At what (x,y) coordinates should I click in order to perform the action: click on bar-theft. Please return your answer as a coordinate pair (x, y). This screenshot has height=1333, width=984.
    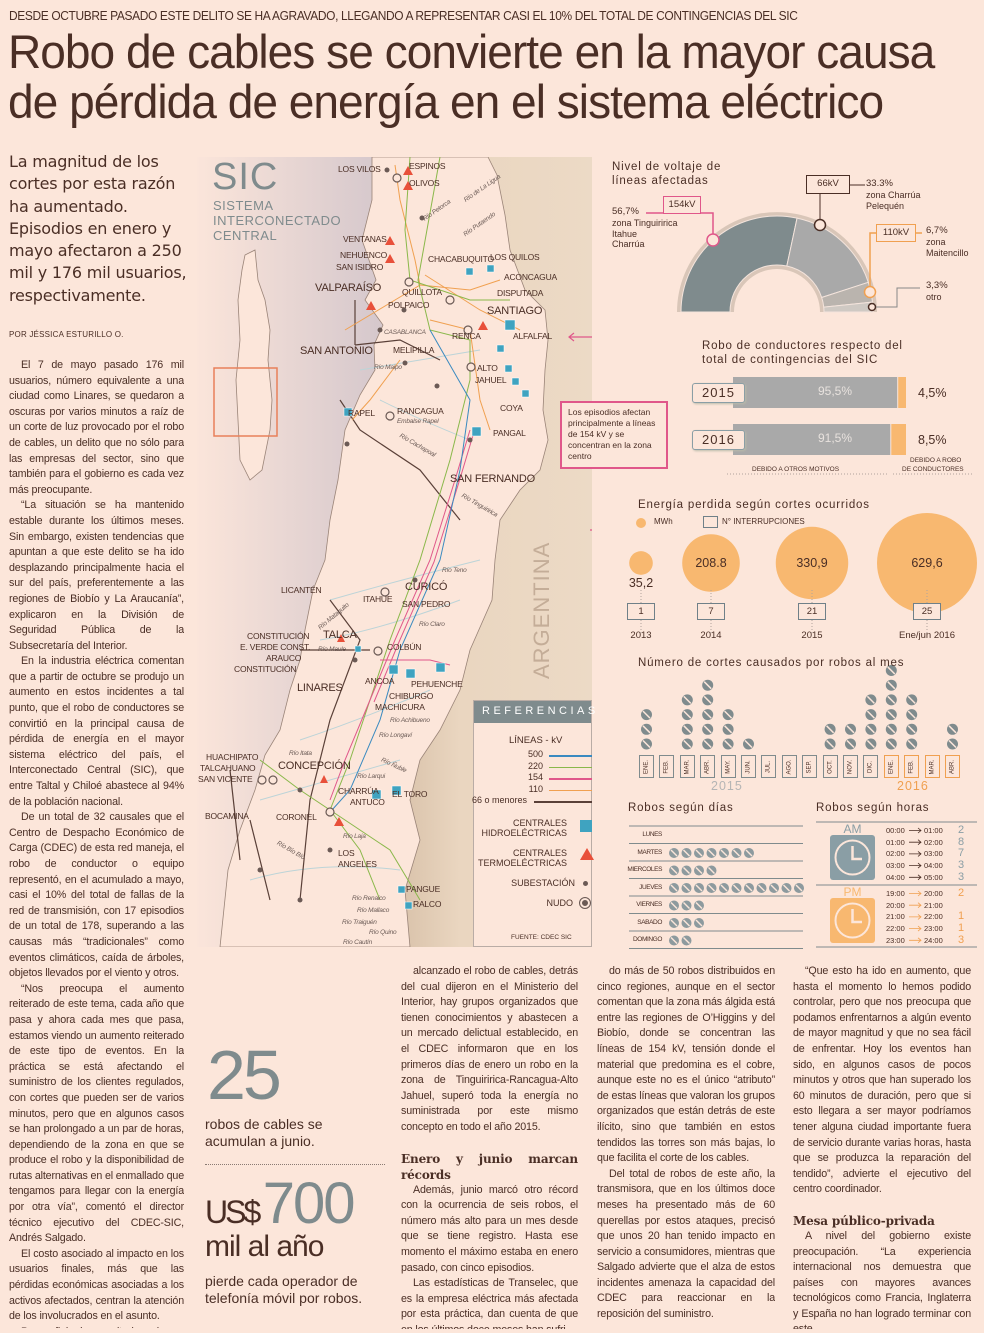
    Looking at the image, I should click on (902, 392).